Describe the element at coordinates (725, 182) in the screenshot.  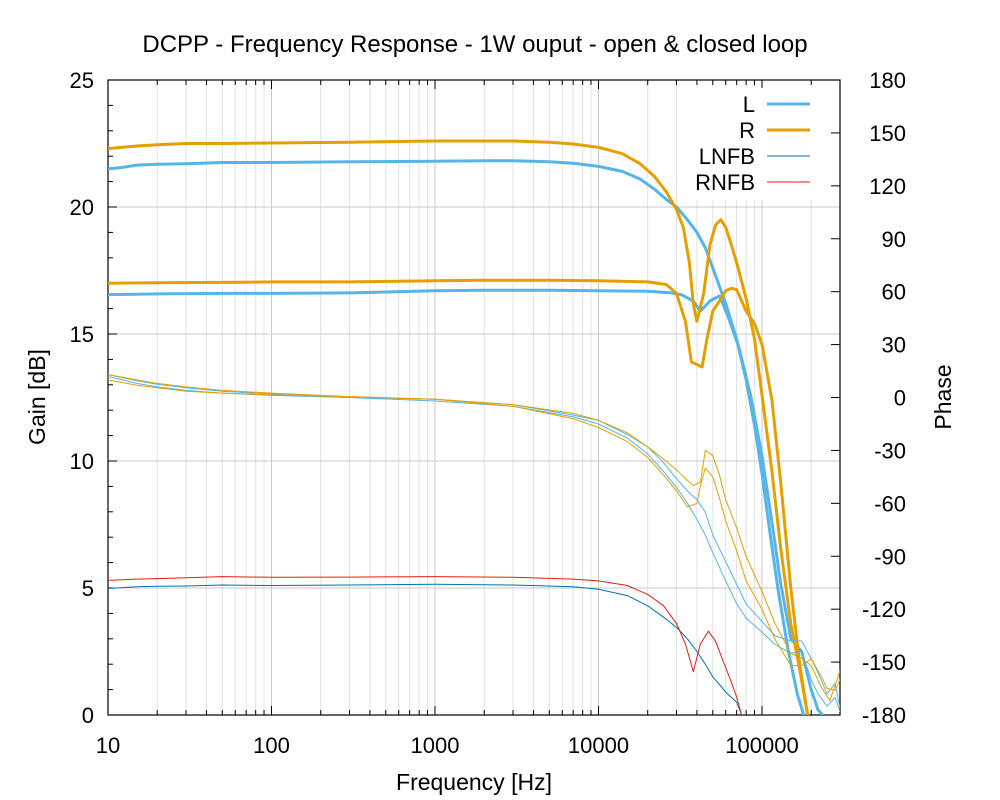
I see `legend-label-rnfb: RNFB` at that location.